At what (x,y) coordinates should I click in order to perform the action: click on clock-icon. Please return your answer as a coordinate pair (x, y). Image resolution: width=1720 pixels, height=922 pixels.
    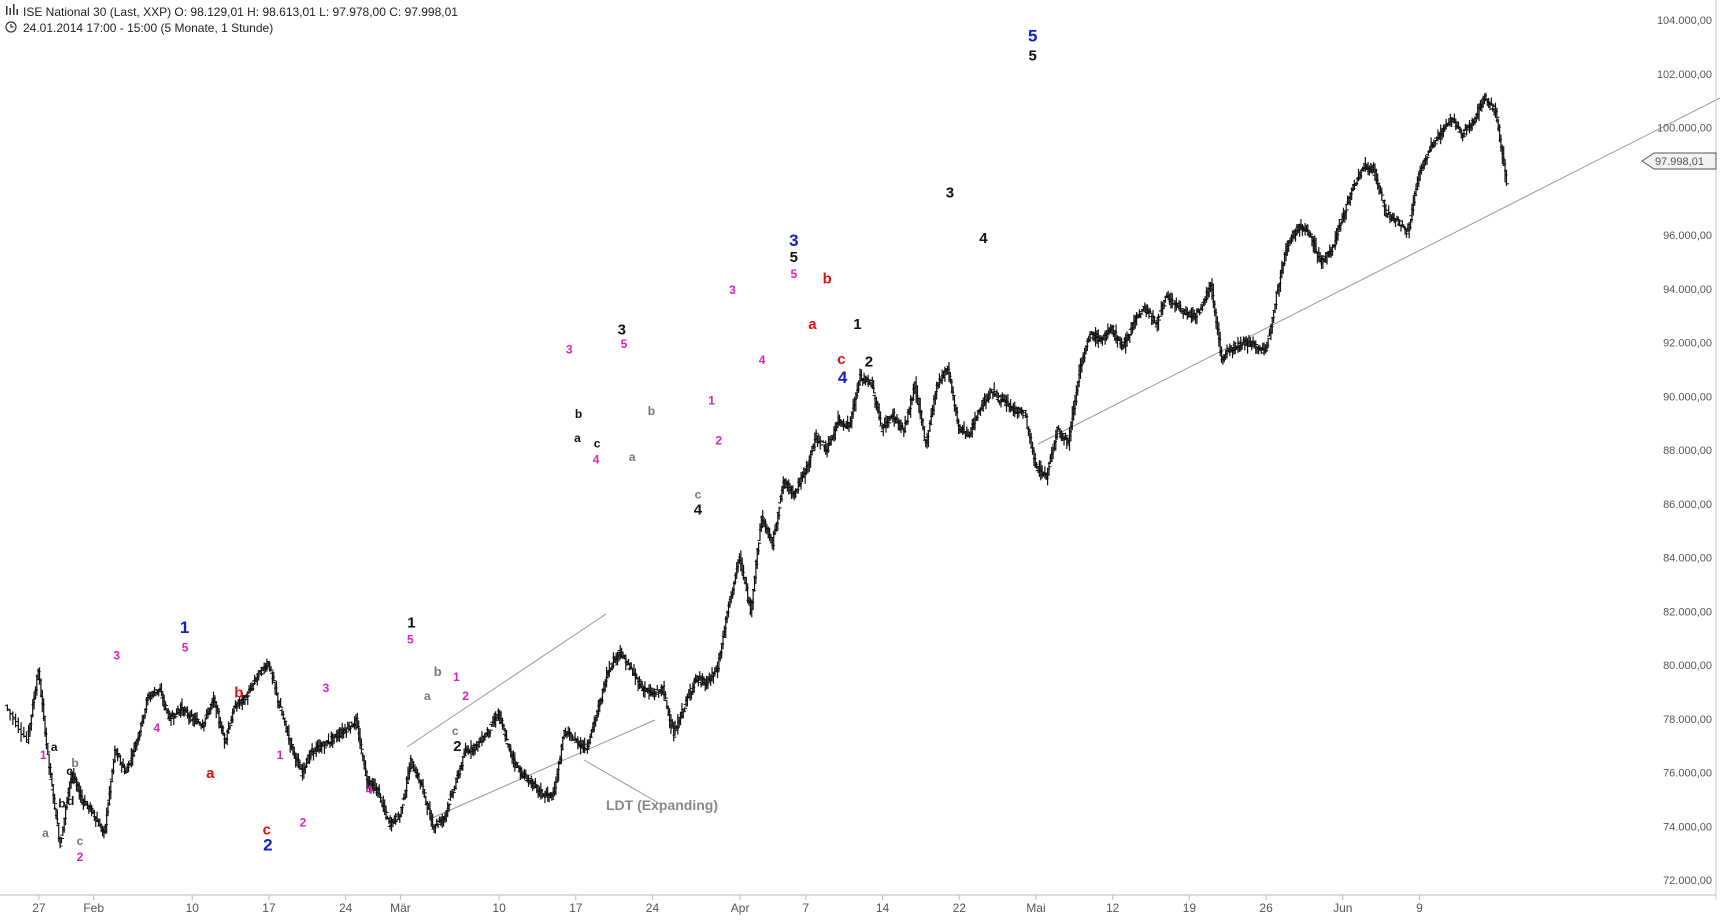
    Looking at the image, I should click on (11, 27).